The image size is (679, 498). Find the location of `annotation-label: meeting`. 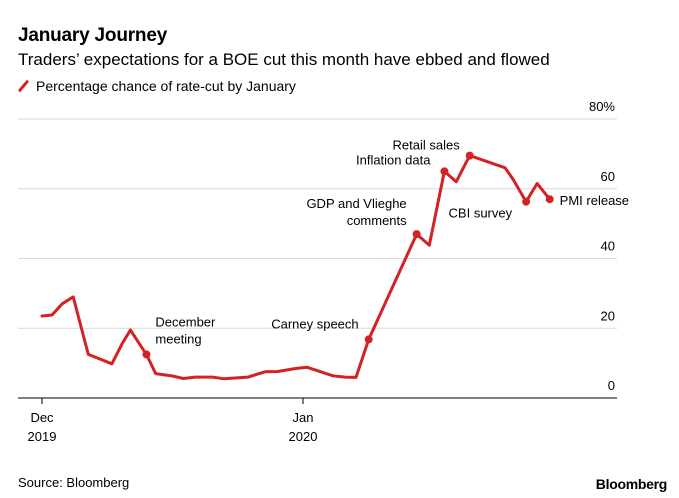

annotation-label: meeting is located at coordinates (178, 338).